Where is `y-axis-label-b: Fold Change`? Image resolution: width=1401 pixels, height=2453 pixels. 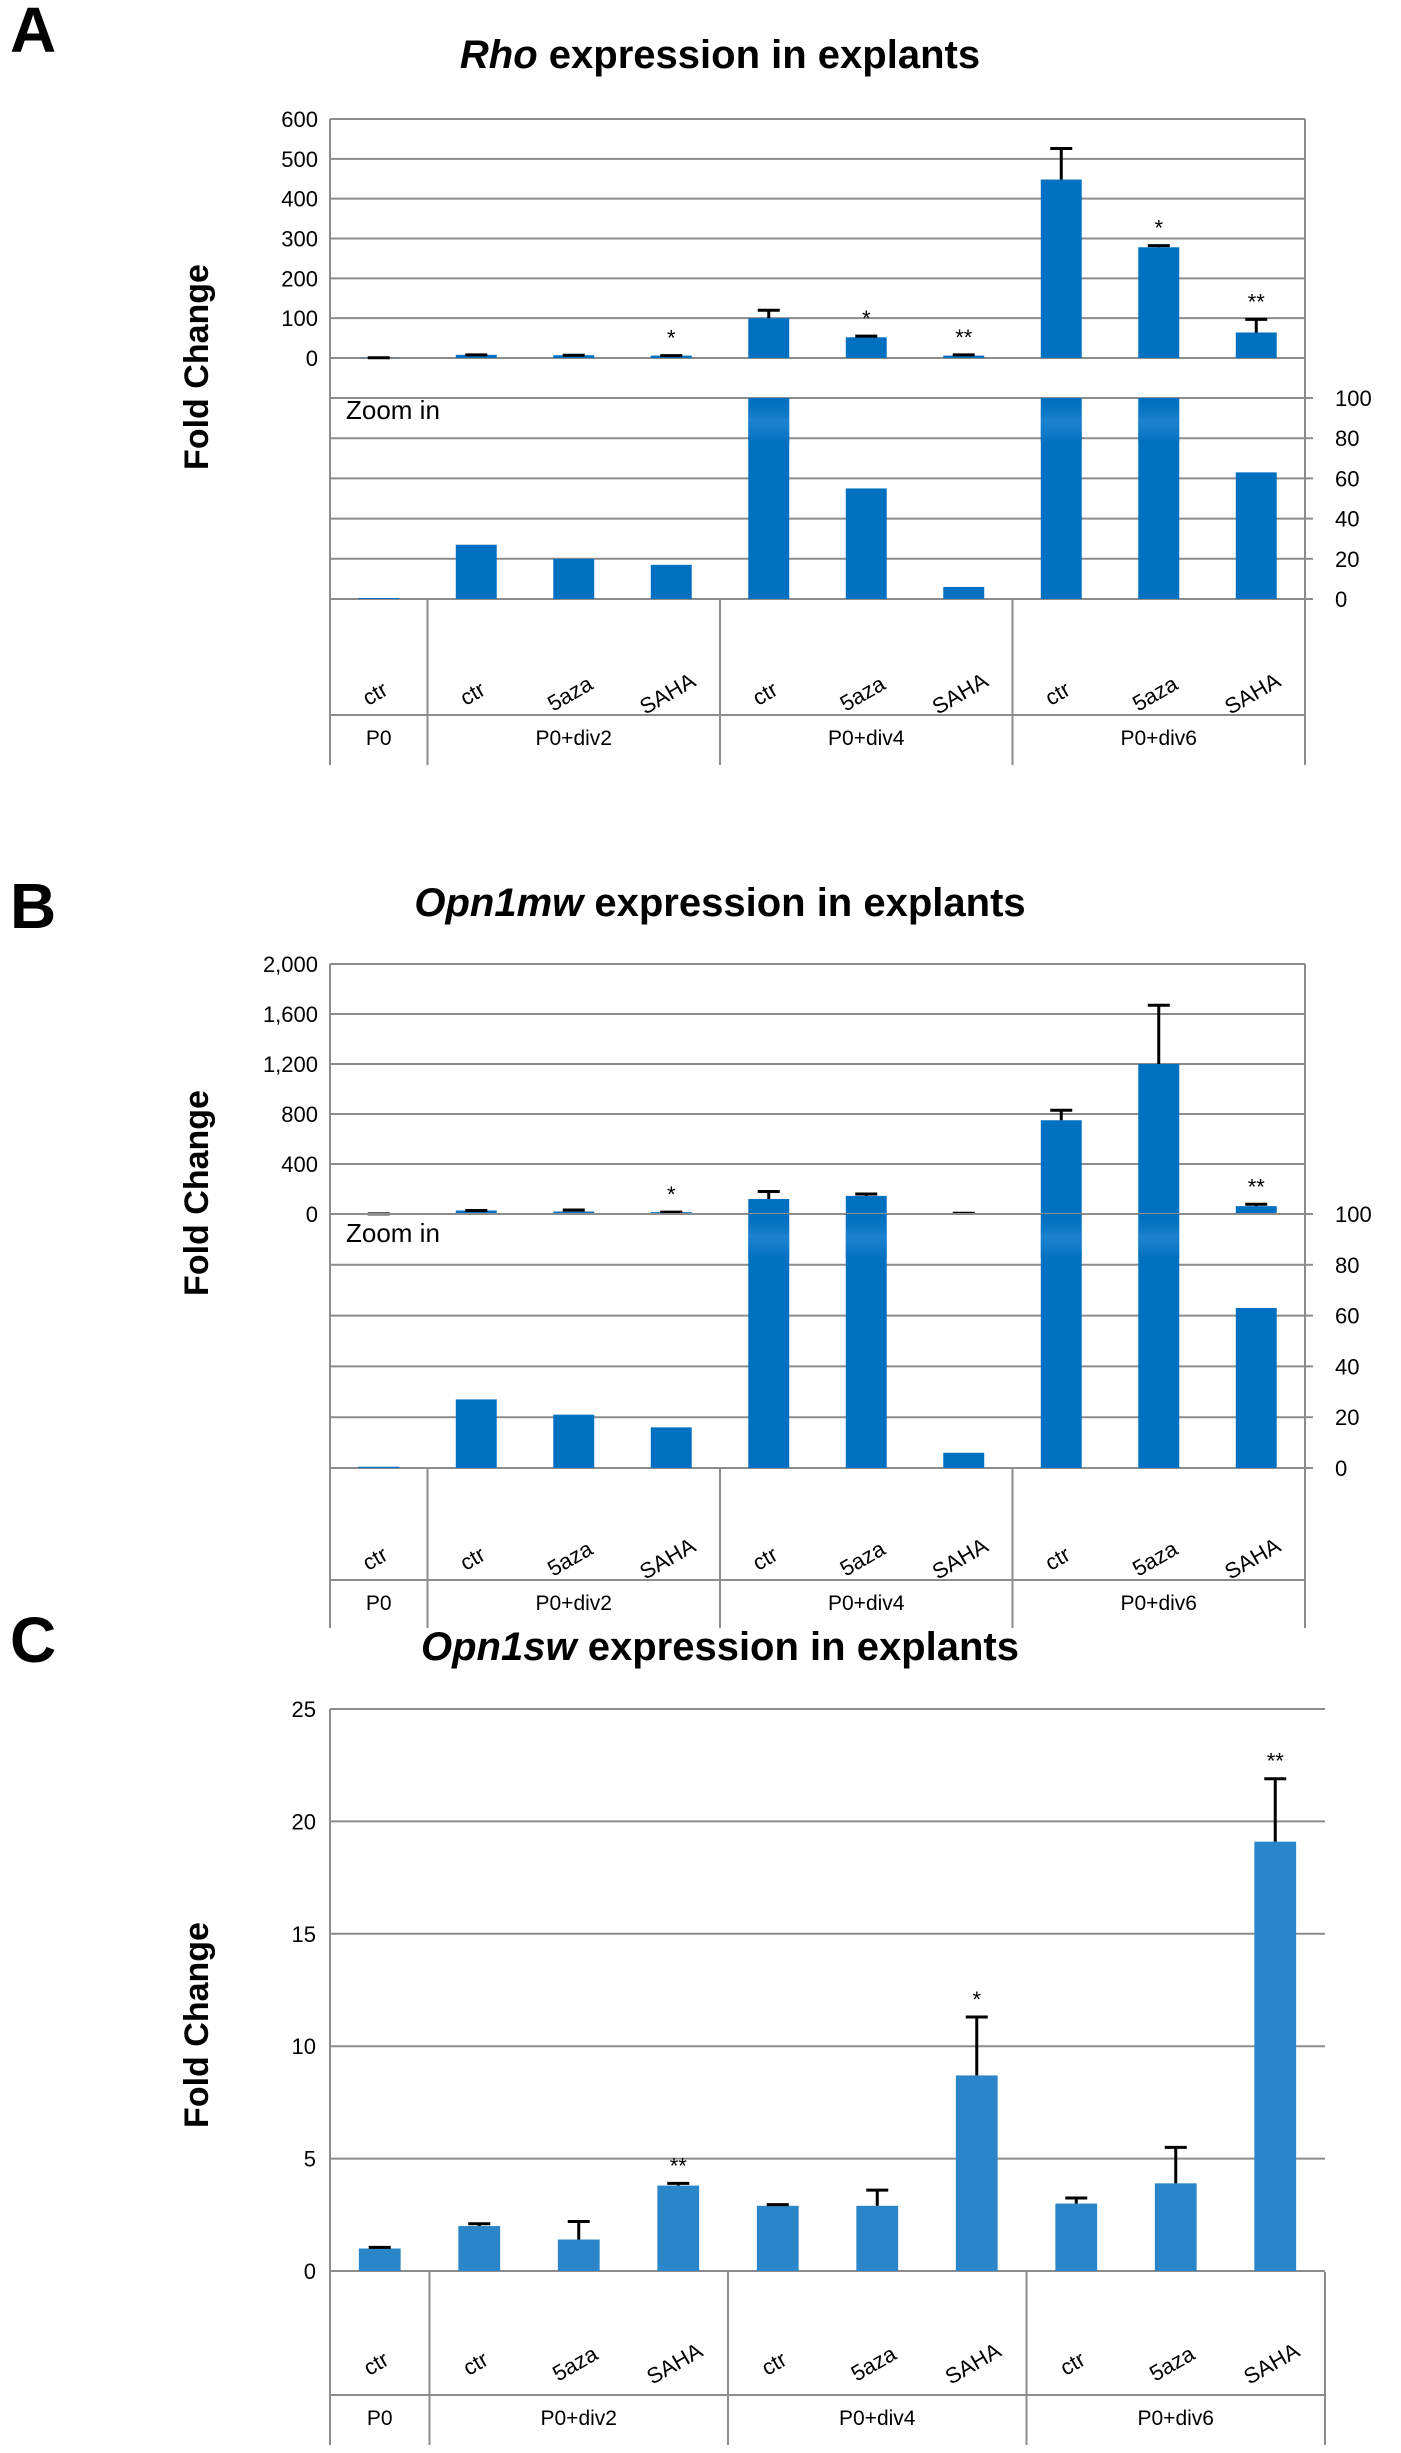 y-axis-label-b: Fold Change is located at coordinates (197, 1193).